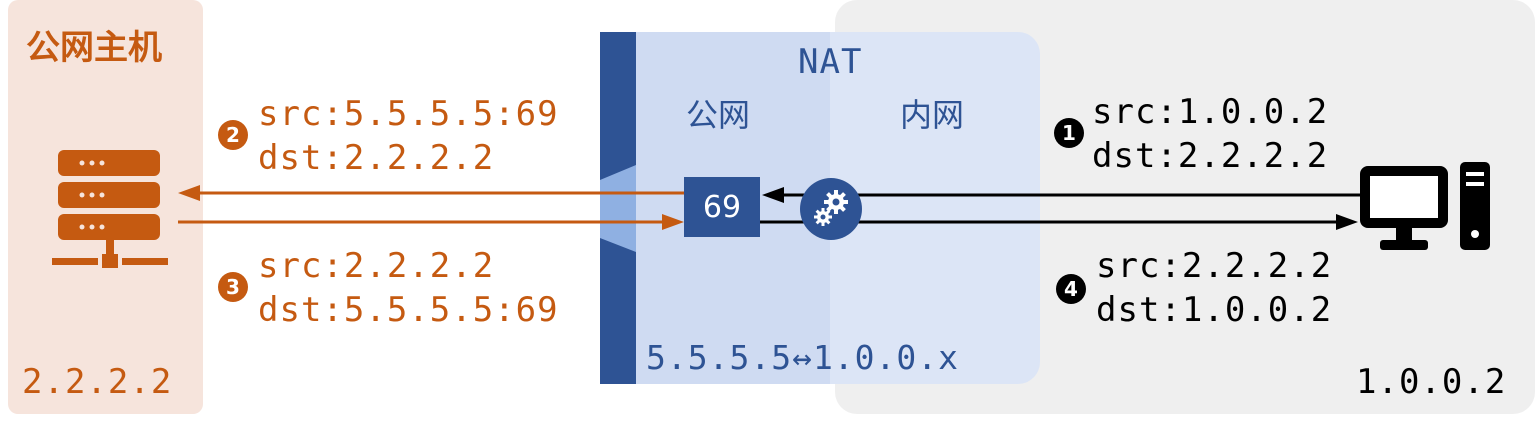  I want to click on step-1-src: src:1.0.0.2, so click(1210, 112).